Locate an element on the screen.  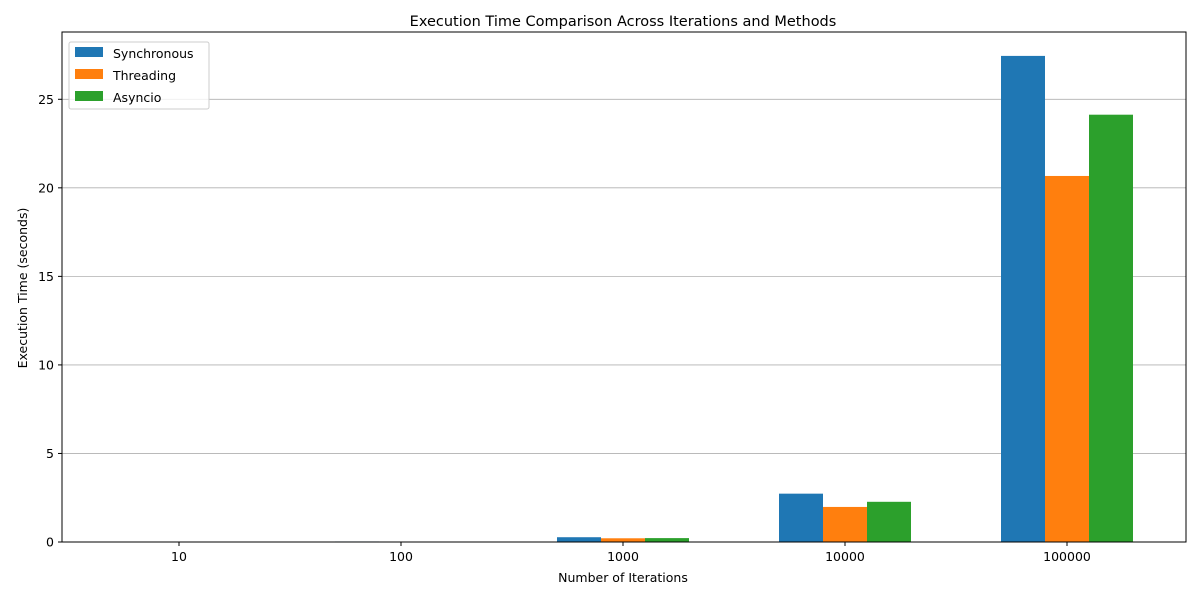
legend-box is located at coordinates (139, 75).